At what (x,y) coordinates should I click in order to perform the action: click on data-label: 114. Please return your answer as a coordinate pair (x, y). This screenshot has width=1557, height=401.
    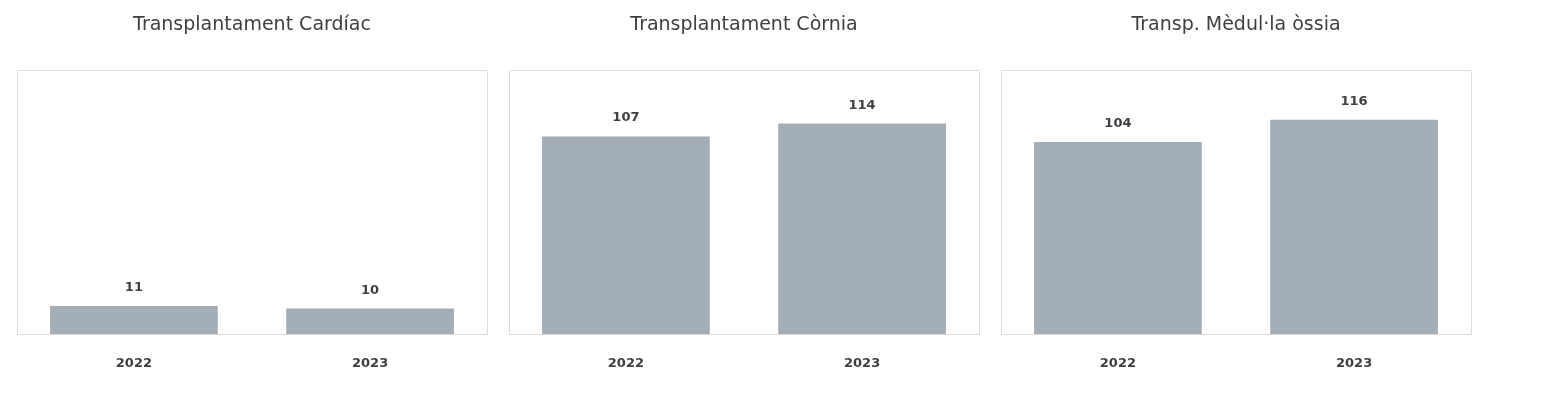
    Looking at the image, I should click on (862, 104).